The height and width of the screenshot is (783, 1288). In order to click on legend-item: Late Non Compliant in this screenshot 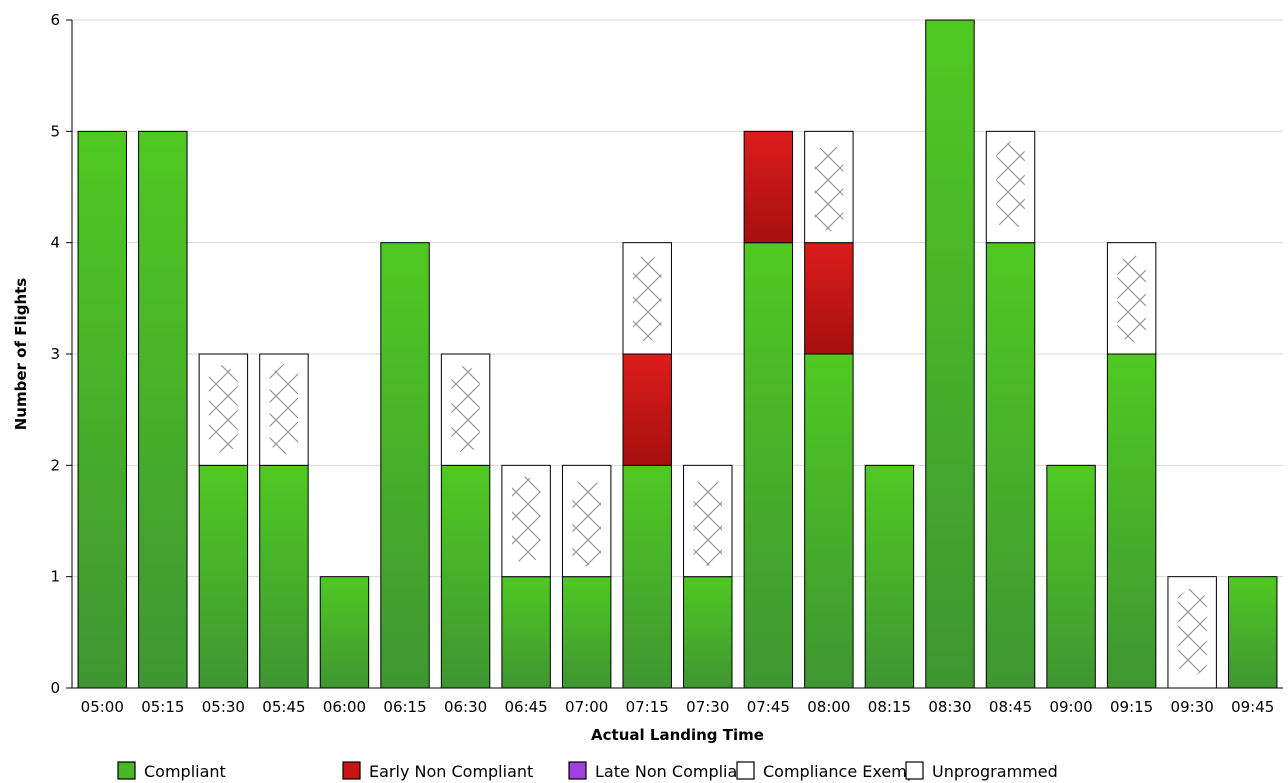, I will do `click(661, 771)`.